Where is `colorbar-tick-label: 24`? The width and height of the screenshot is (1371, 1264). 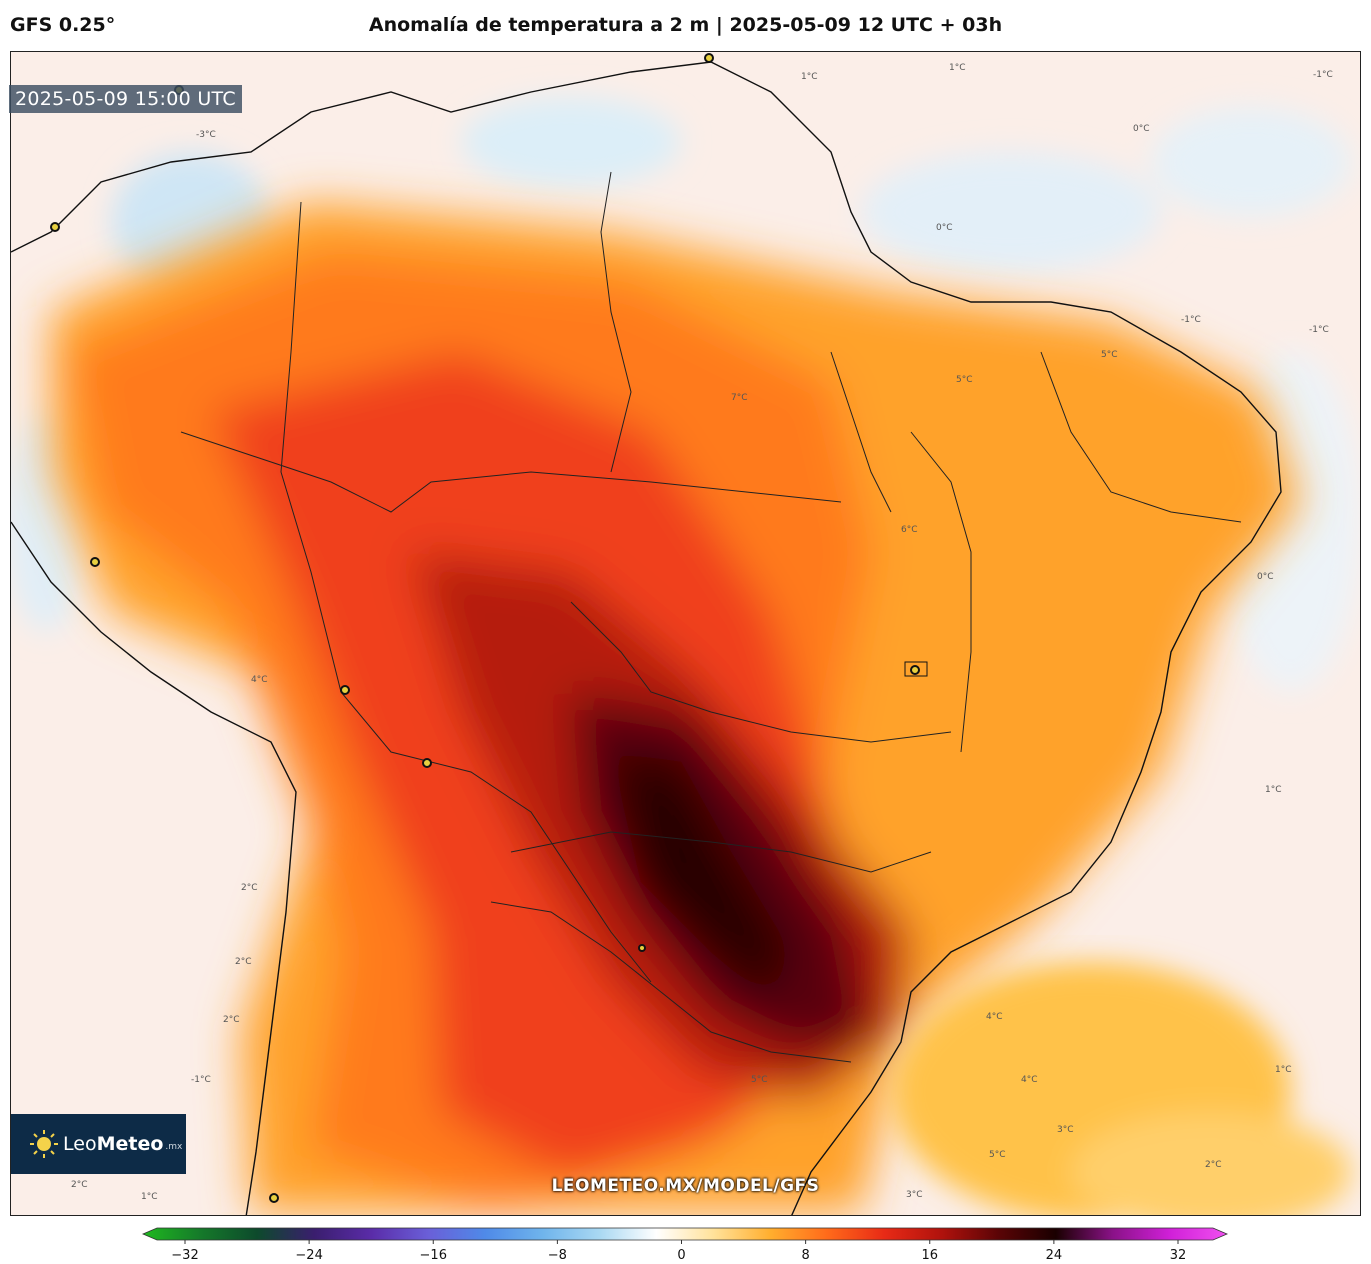 colorbar-tick-label: 24 is located at coordinates (1054, 1255).